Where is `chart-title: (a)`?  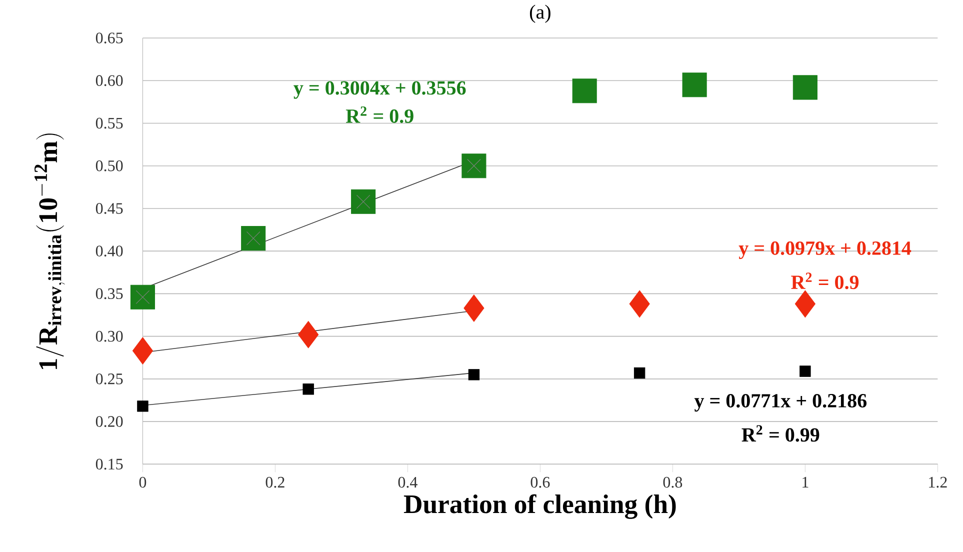
chart-title: (a) is located at coordinates (540, 13).